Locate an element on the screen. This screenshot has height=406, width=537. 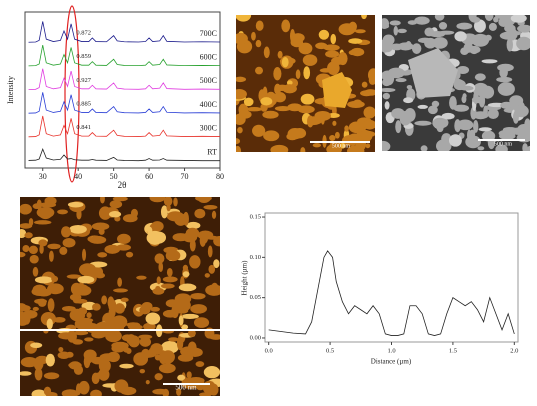
micrograph-grains is located at coordinates (305, 83).